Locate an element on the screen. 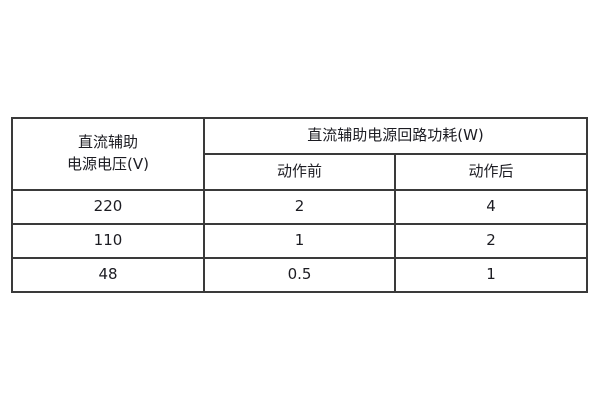 This screenshot has height=400, width=600. cell-power-before: 0.5 is located at coordinates (299, 275).